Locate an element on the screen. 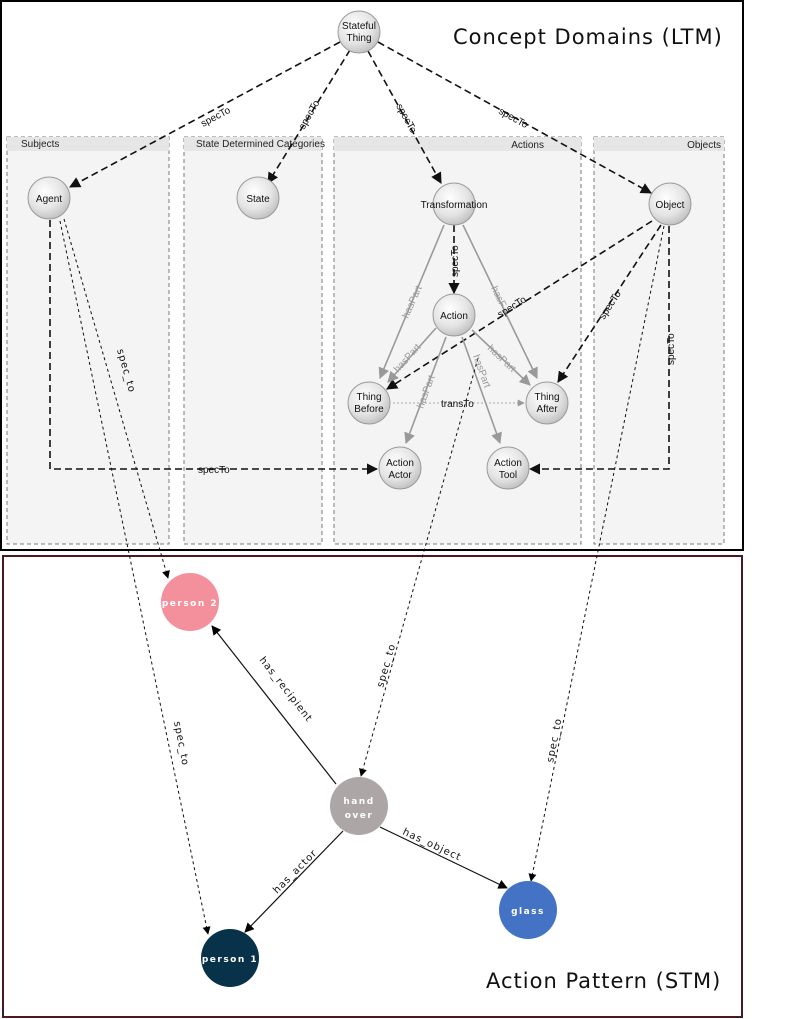 The height and width of the screenshot is (1019, 805). node-transformation-label: Transformation is located at coordinates (454, 205).